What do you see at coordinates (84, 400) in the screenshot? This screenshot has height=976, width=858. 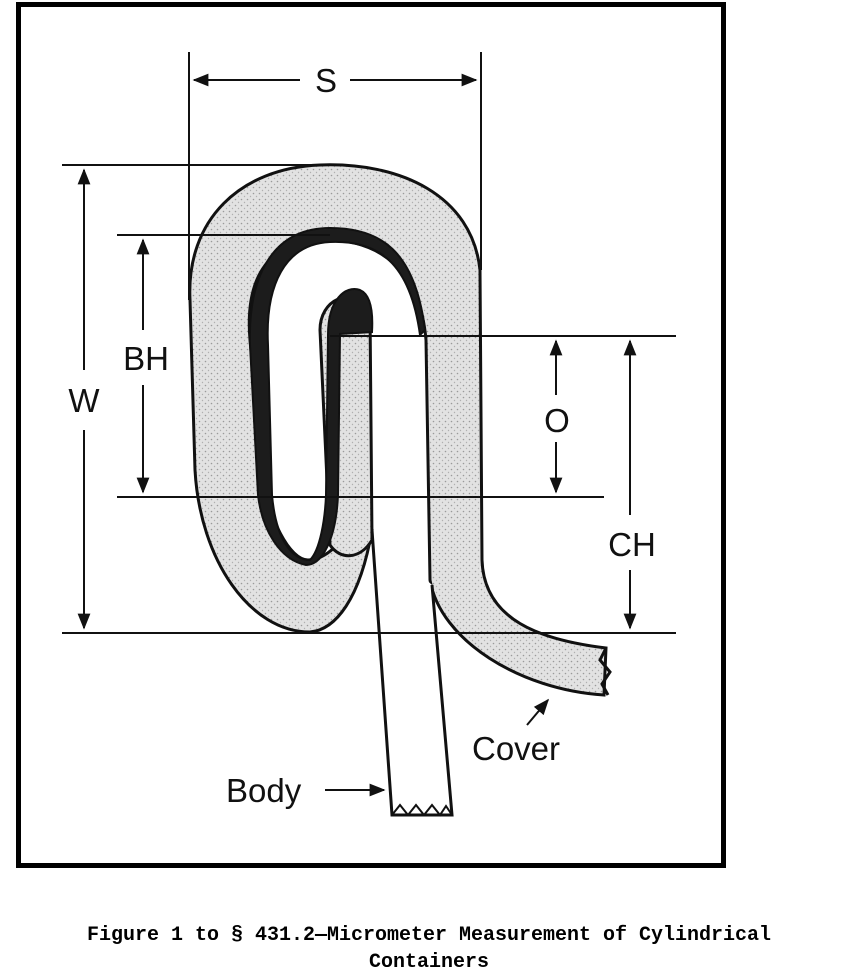 I see `label-w: W` at bounding box center [84, 400].